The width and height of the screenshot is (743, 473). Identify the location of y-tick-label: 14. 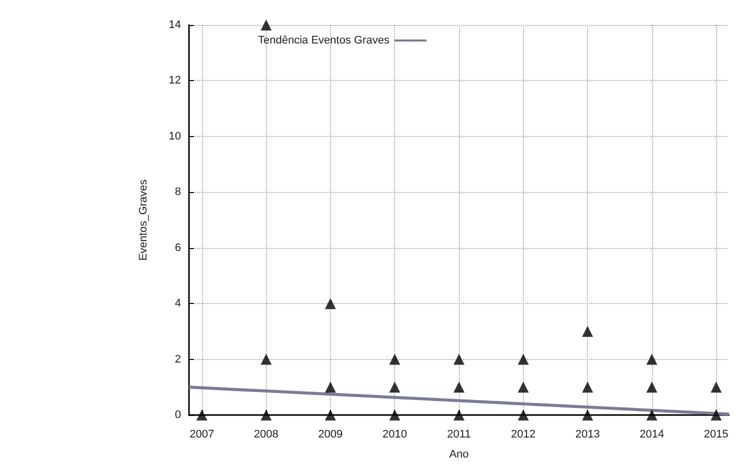
(174, 25).